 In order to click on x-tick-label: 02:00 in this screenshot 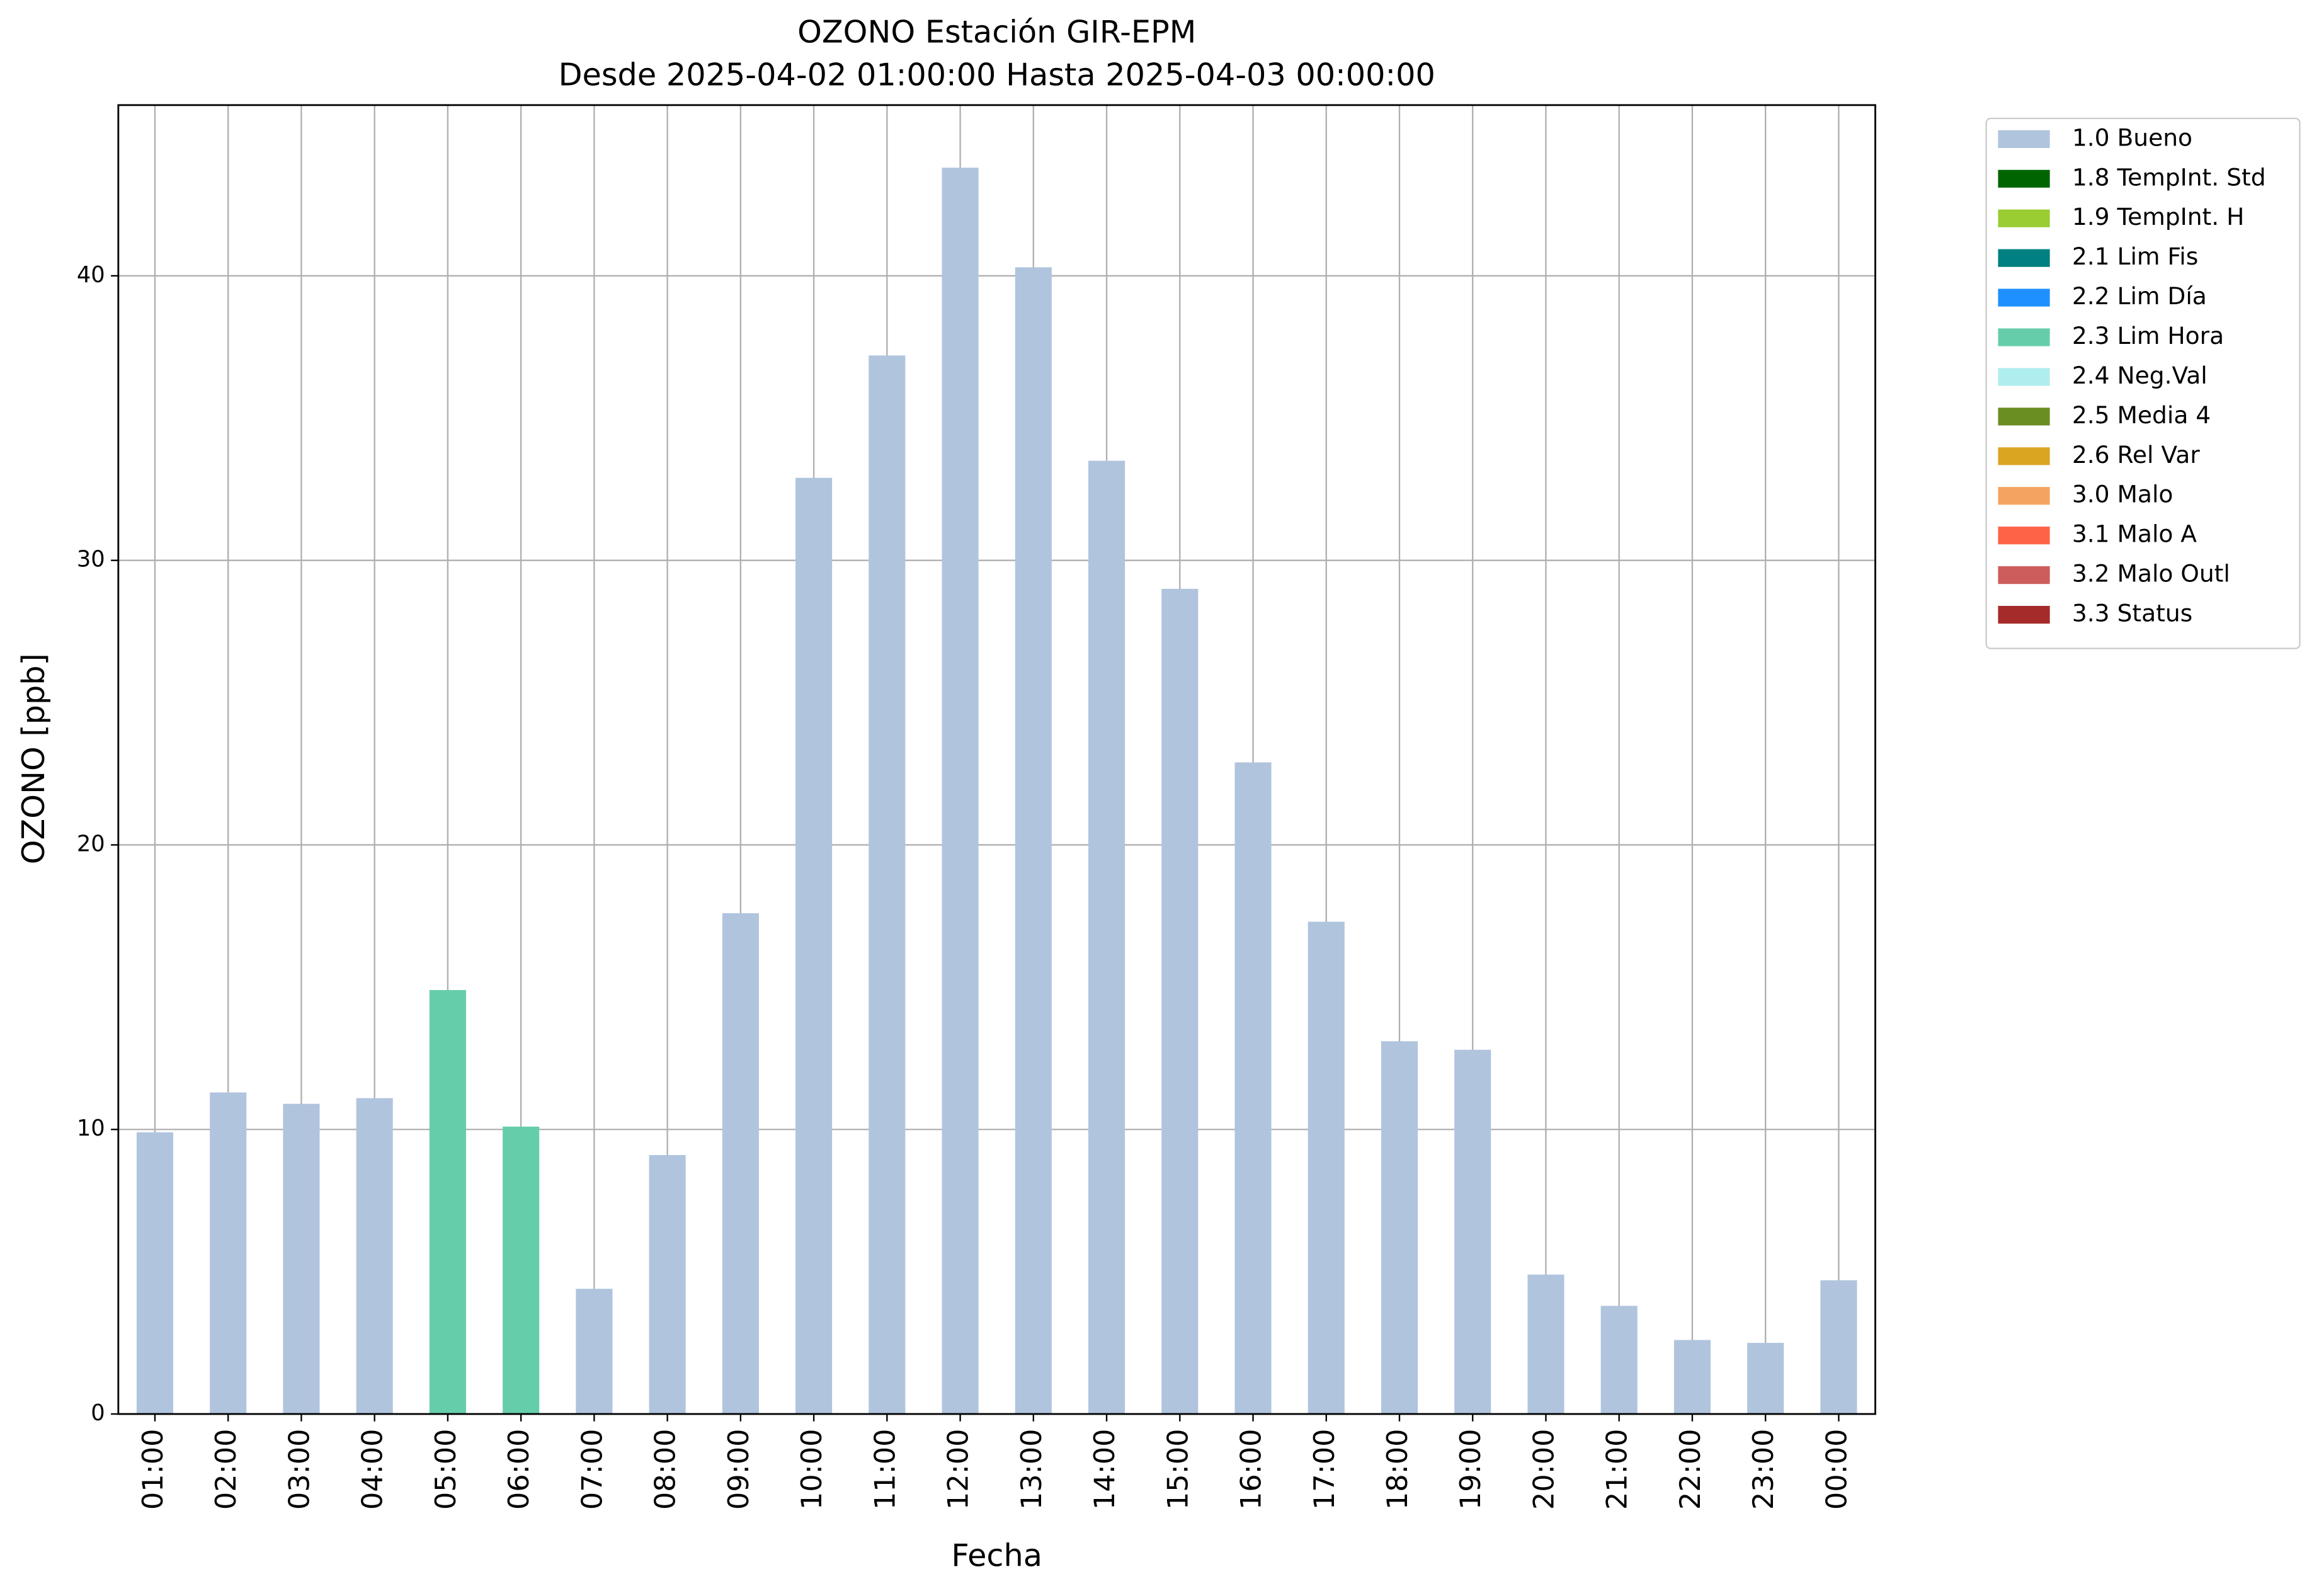, I will do `click(226, 1469)`.